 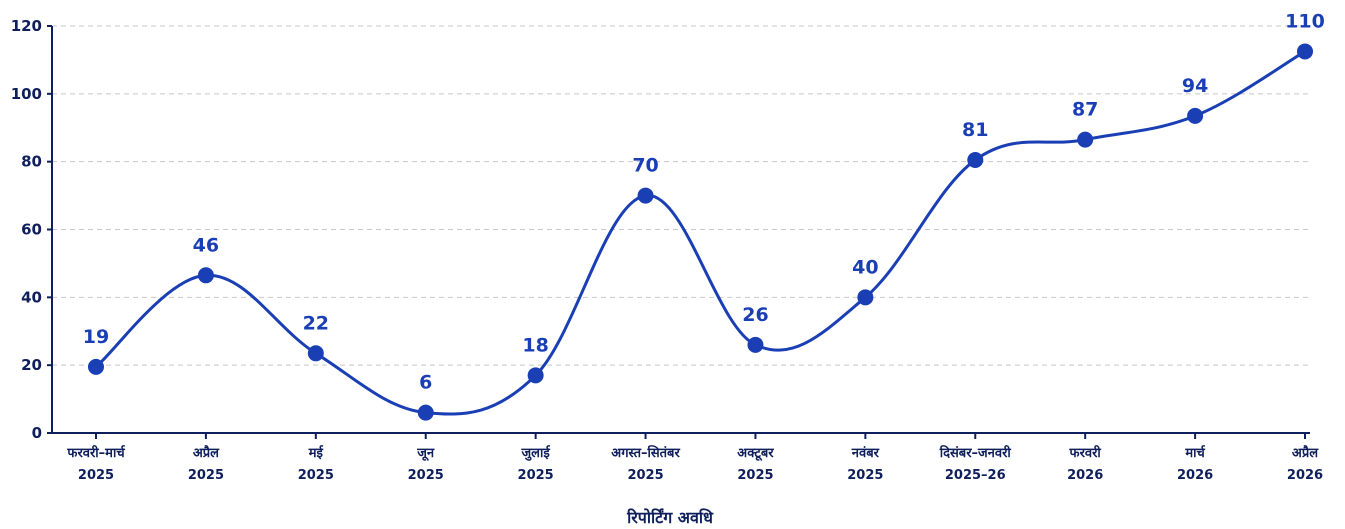 I want to click on data-label: 110, so click(x=1305, y=21).